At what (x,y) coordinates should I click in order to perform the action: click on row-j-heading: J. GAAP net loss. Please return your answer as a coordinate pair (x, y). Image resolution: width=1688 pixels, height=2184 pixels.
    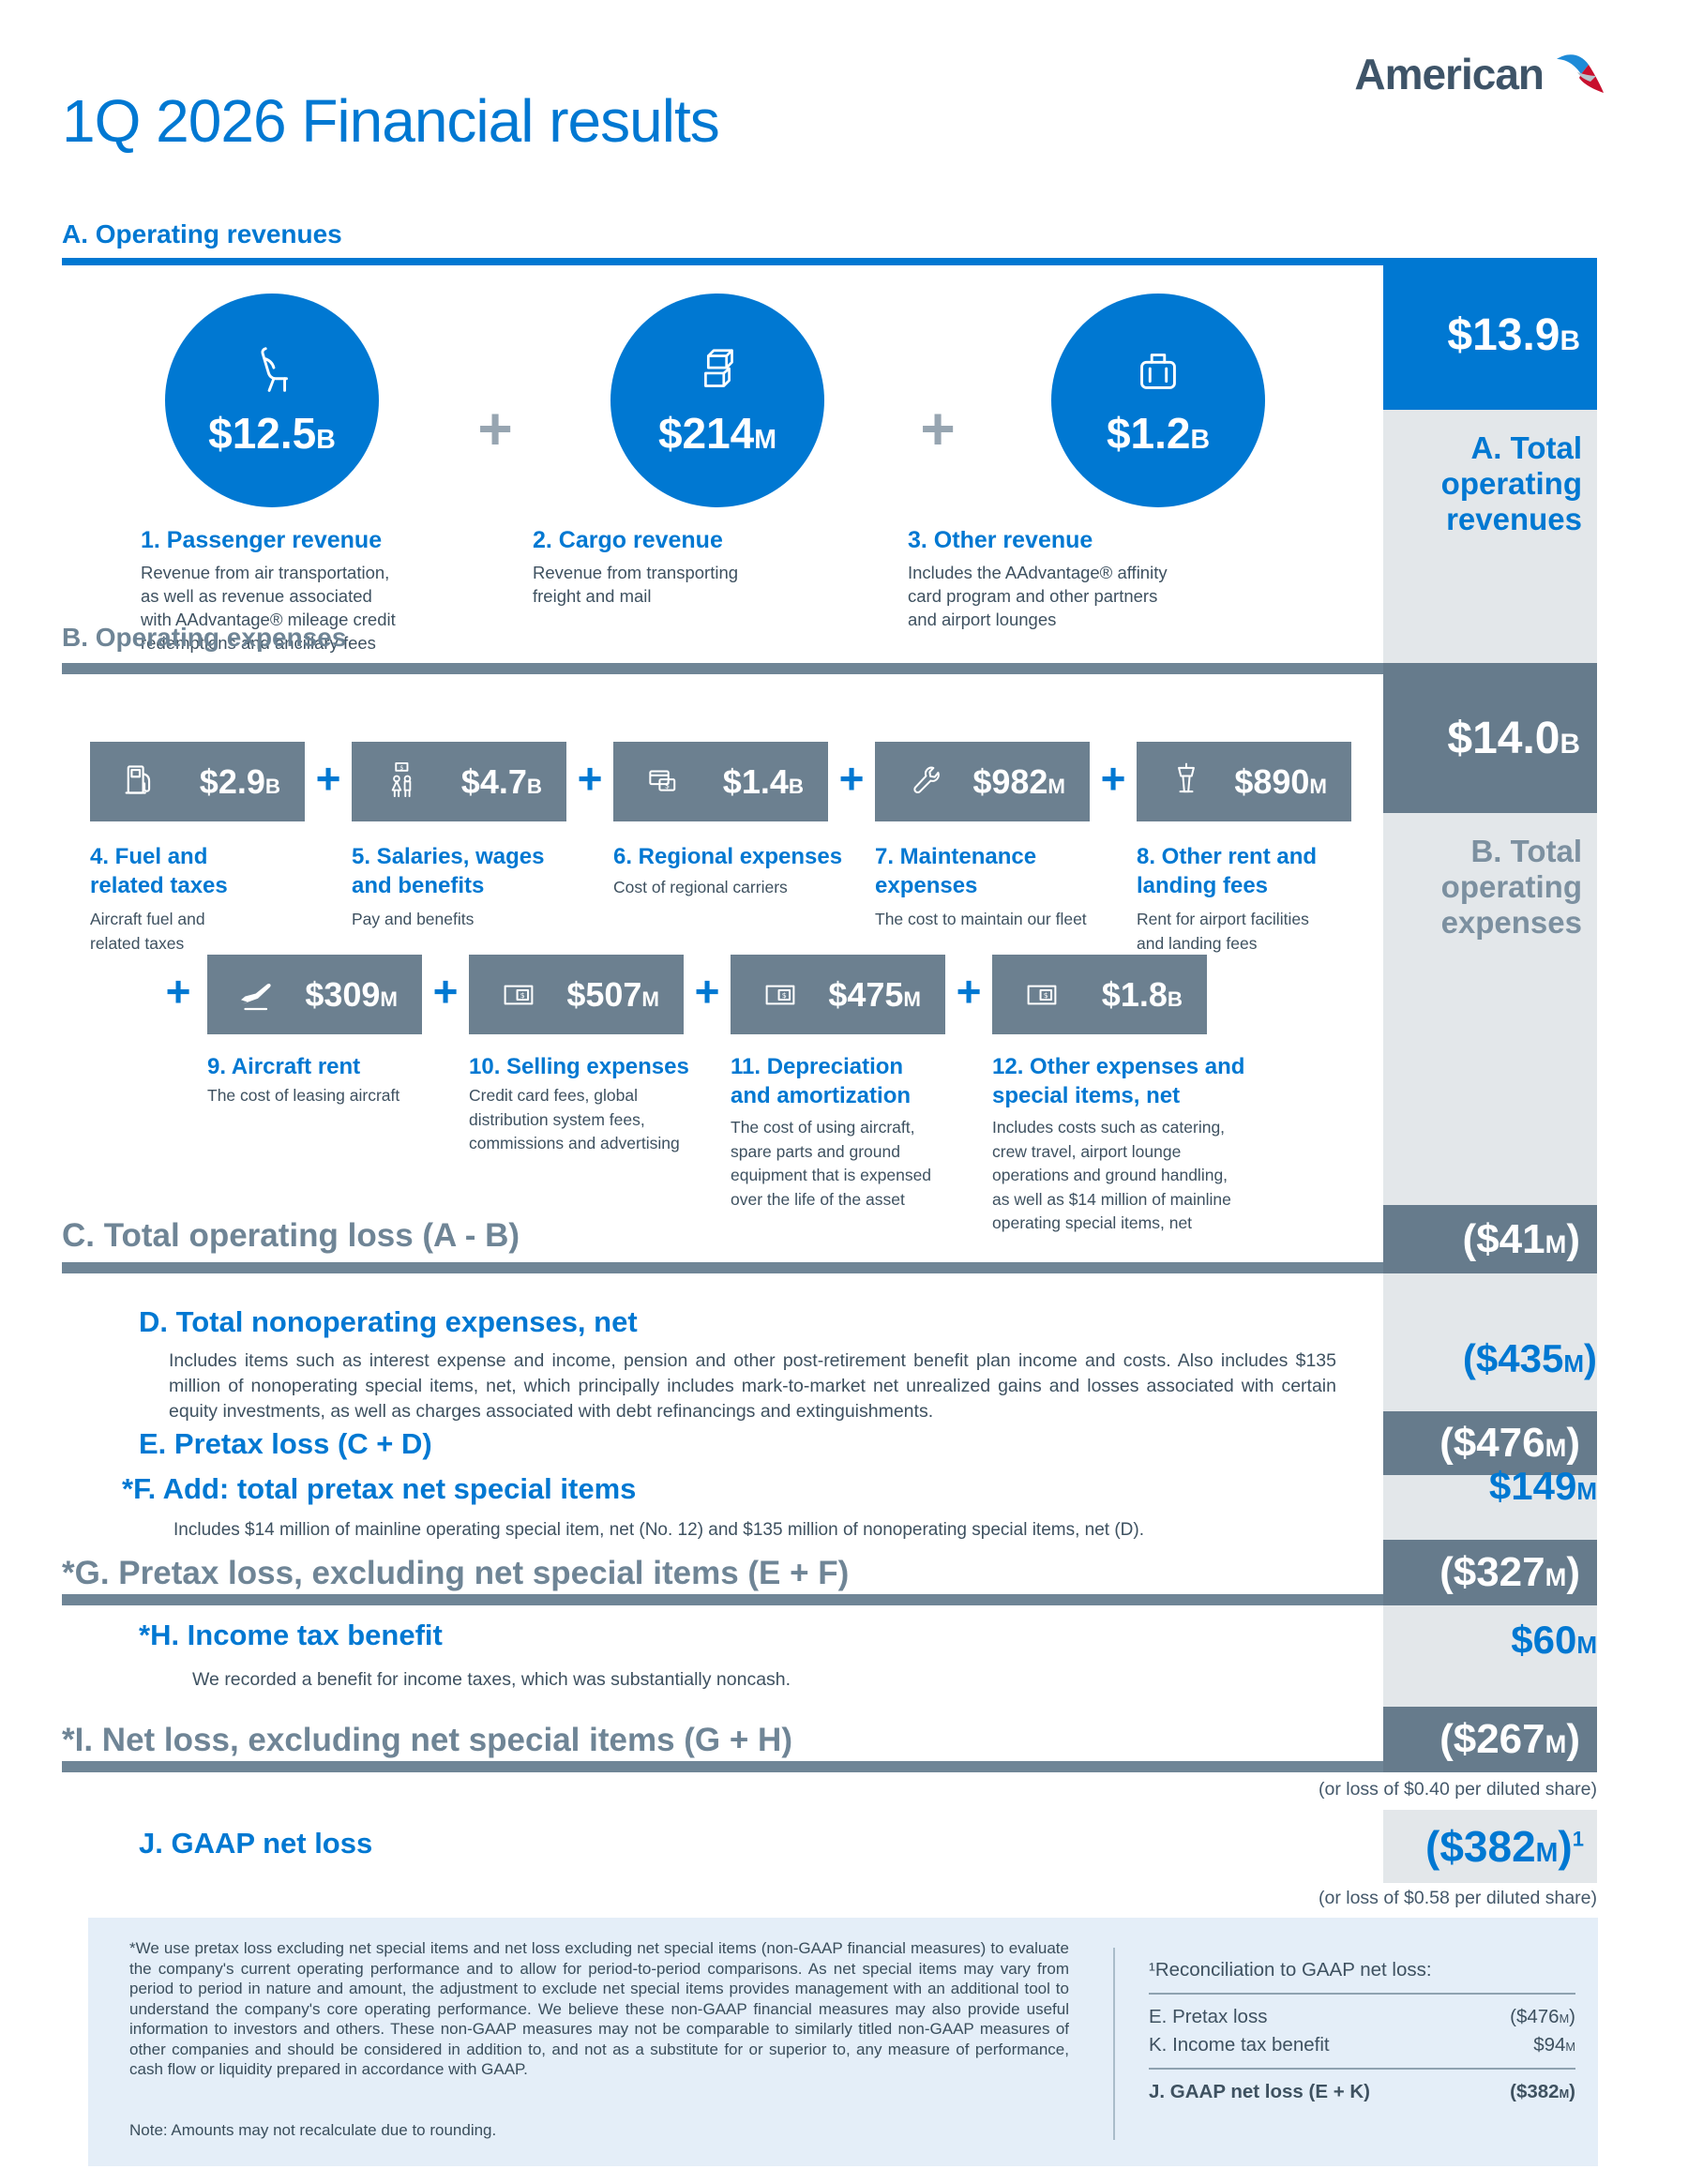
    Looking at the image, I should click on (256, 1843).